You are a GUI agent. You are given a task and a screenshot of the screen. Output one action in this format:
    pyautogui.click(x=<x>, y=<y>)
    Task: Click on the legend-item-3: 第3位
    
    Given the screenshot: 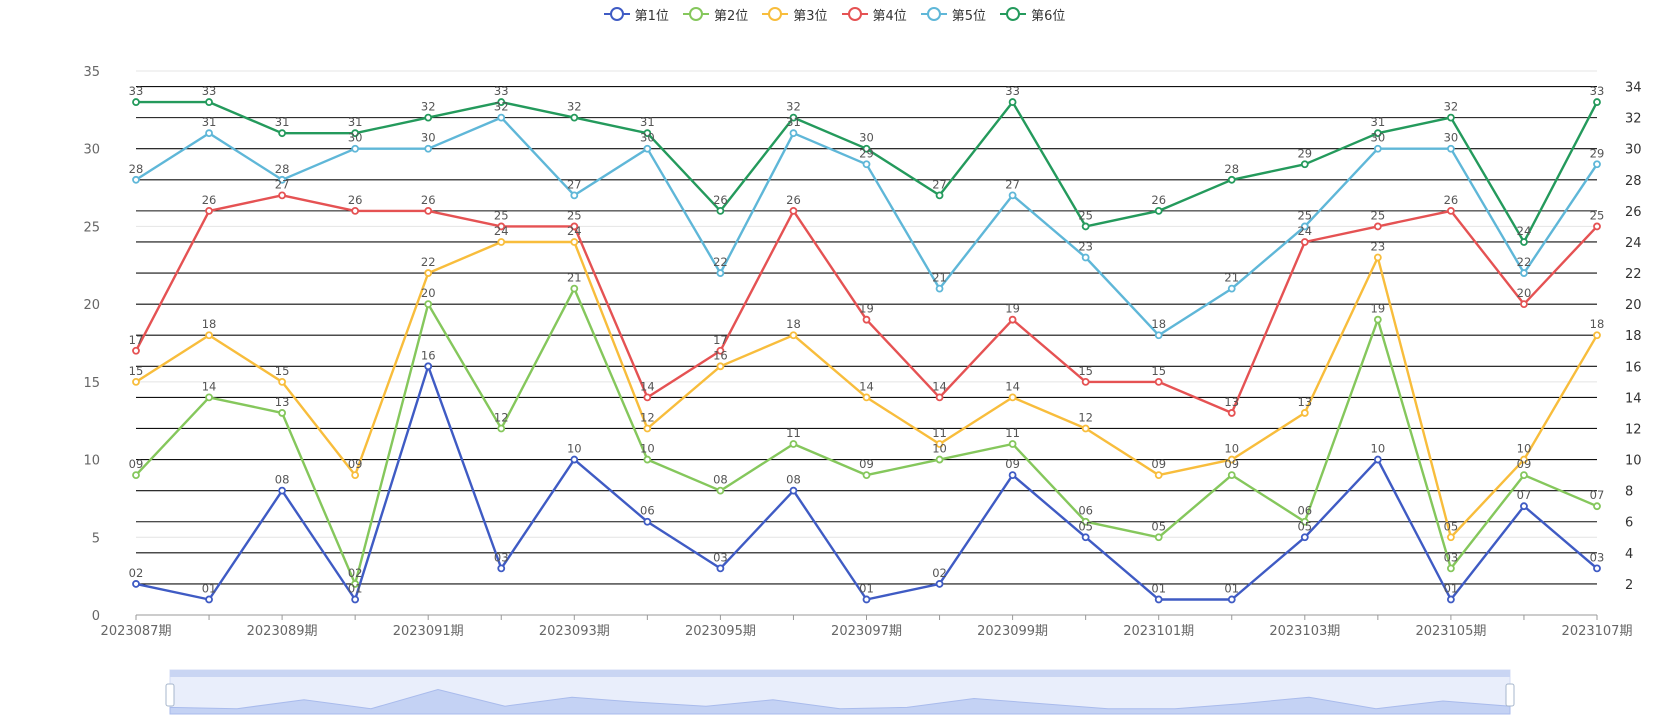 What is the action you would take?
    pyautogui.click(x=795, y=14)
    